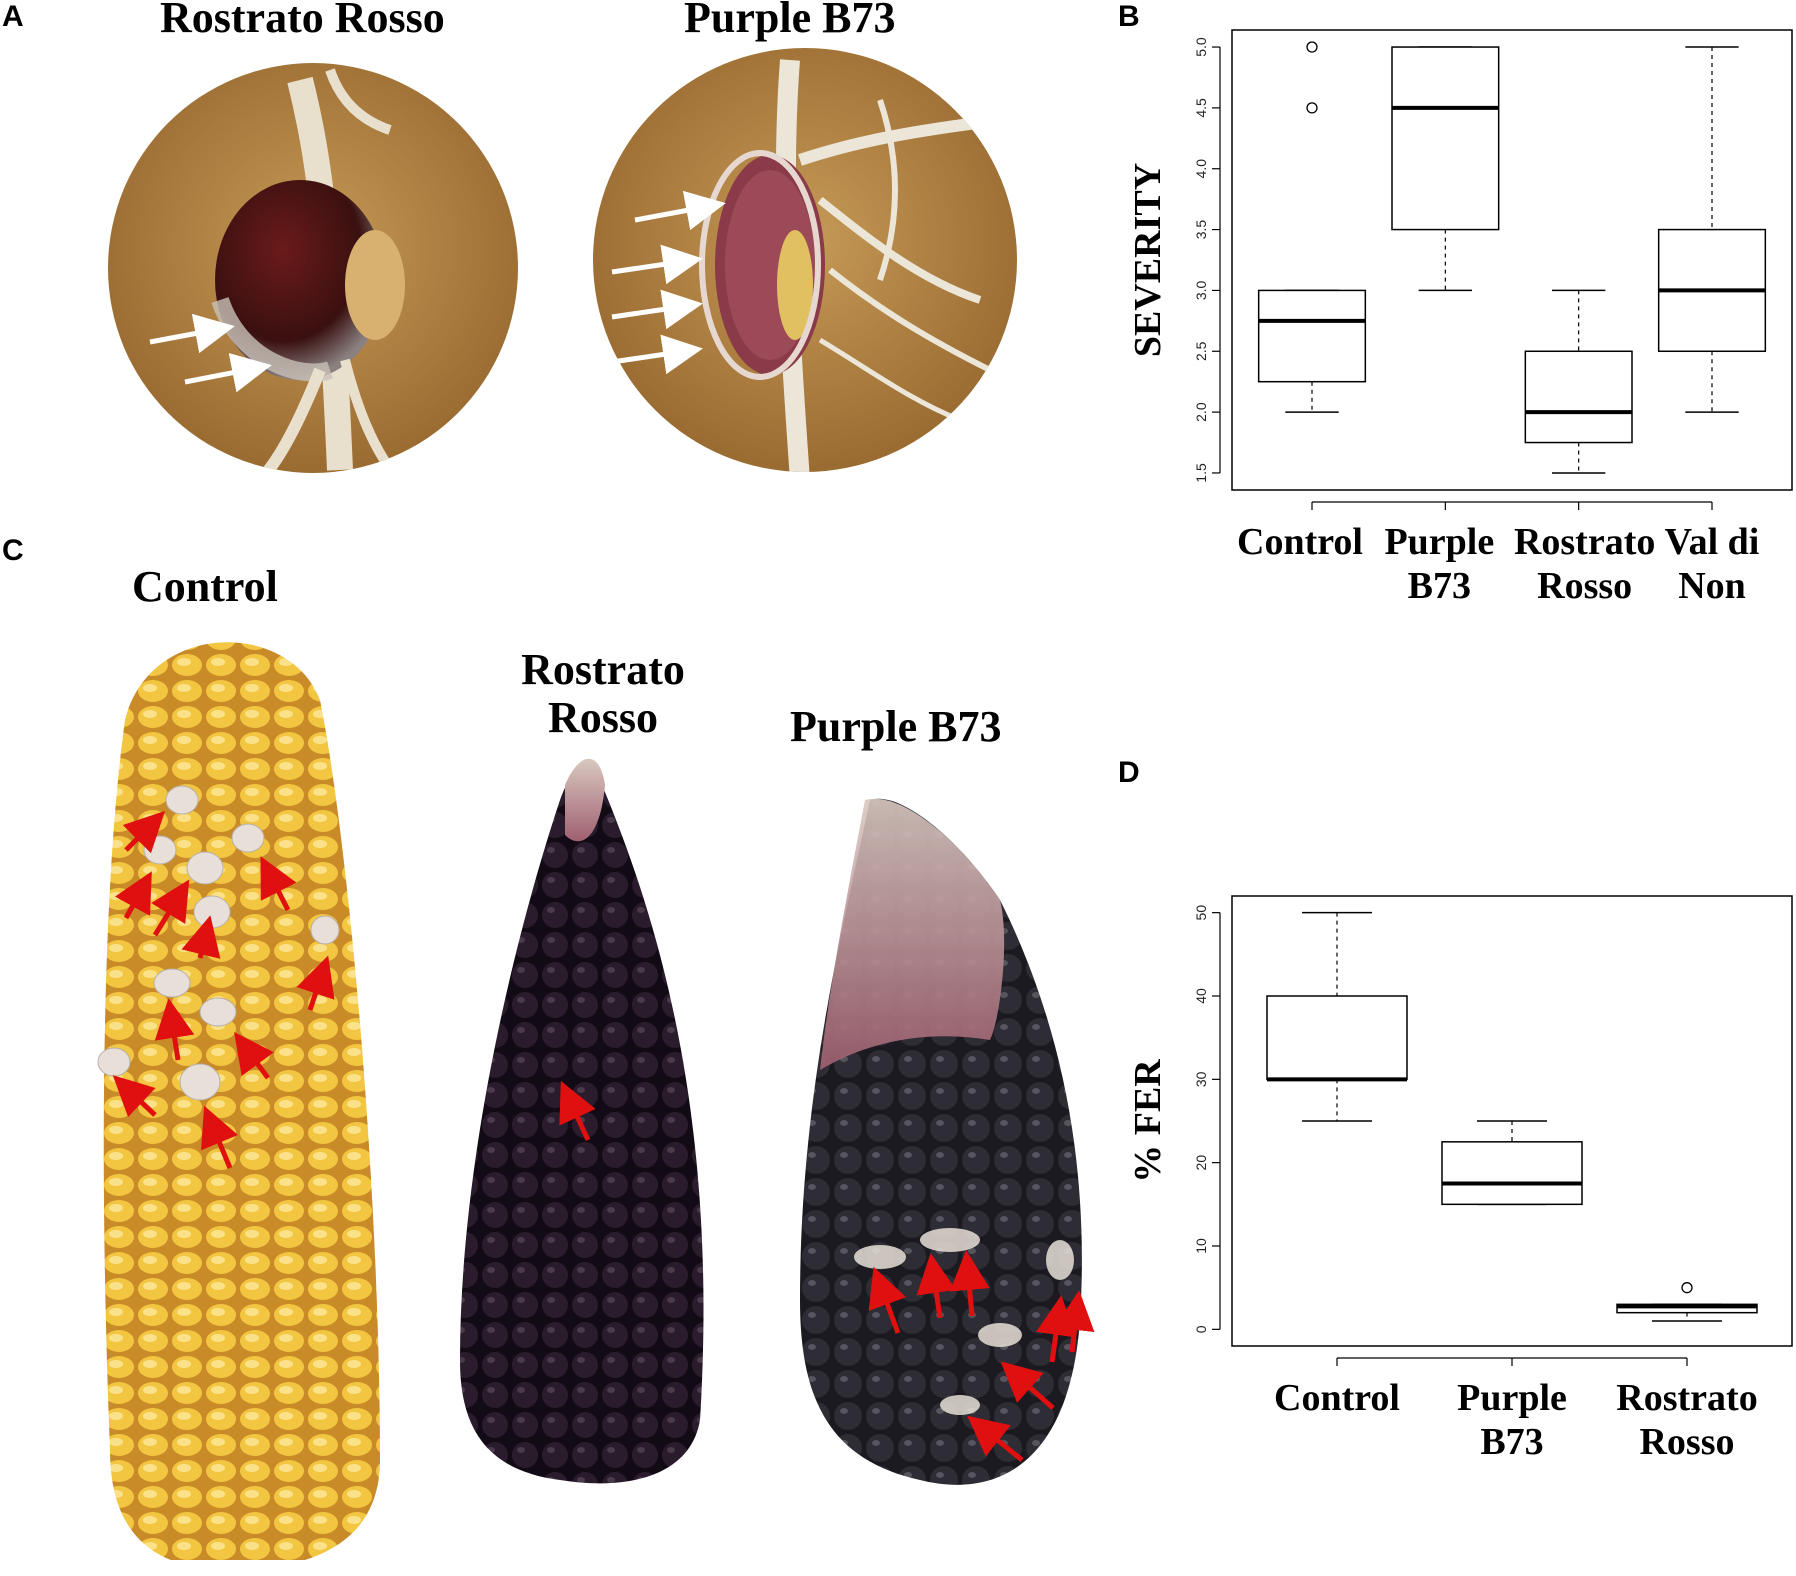 The image size is (1796, 1576). Describe the element at coordinates (1129, 16) in the screenshot. I see `panel-letter-b: B` at that location.